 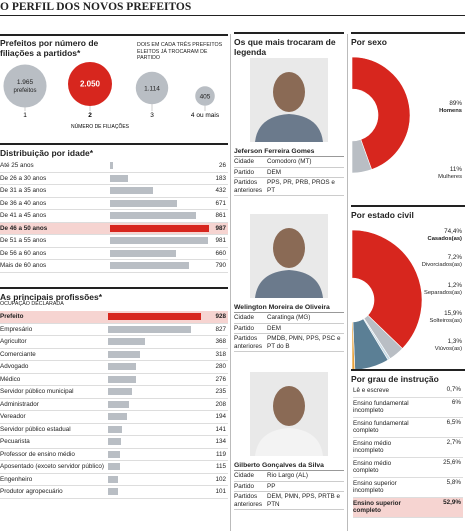 What do you see at coordinates (152, 115) in the screenshot?
I see `category-label: 3` at bounding box center [152, 115].